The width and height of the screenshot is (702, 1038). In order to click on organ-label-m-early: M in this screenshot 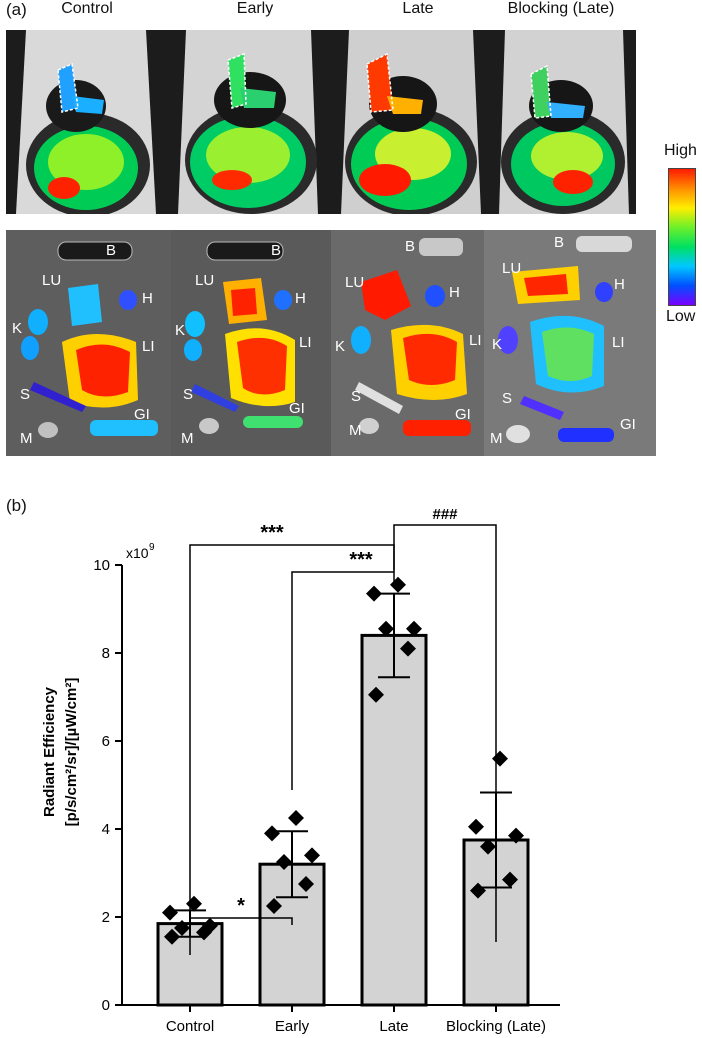, I will do `click(187, 438)`.